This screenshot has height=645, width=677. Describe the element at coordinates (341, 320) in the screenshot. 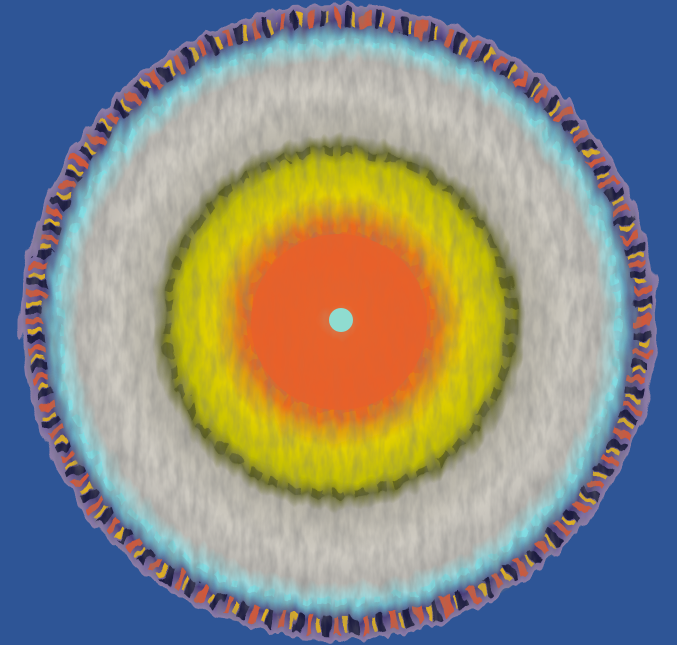

I see `center-dot` at that location.